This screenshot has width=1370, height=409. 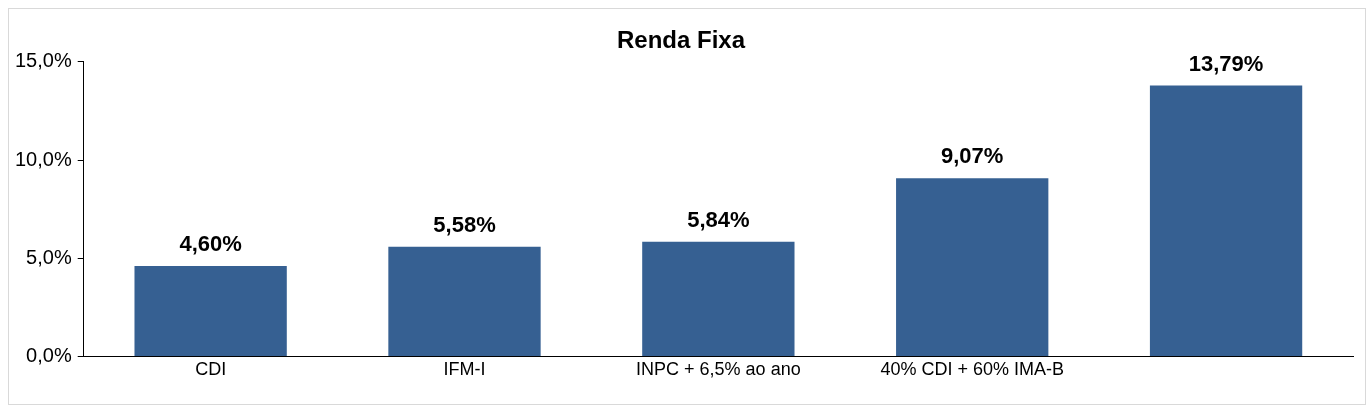 I want to click on x-tick-label: IFM-I, so click(x=464, y=369).